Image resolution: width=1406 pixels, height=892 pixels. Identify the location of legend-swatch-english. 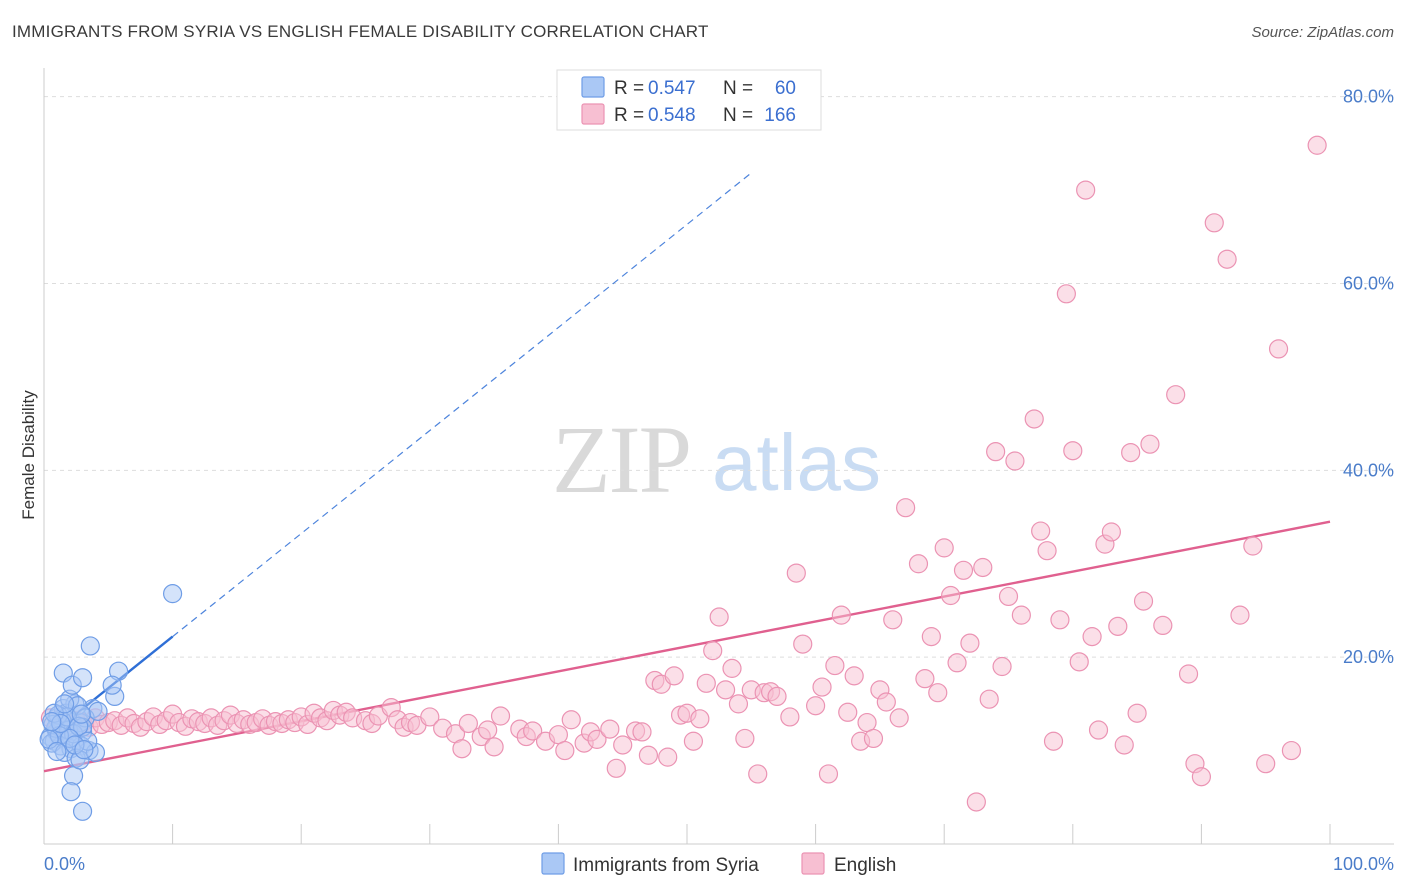
(593, 114).